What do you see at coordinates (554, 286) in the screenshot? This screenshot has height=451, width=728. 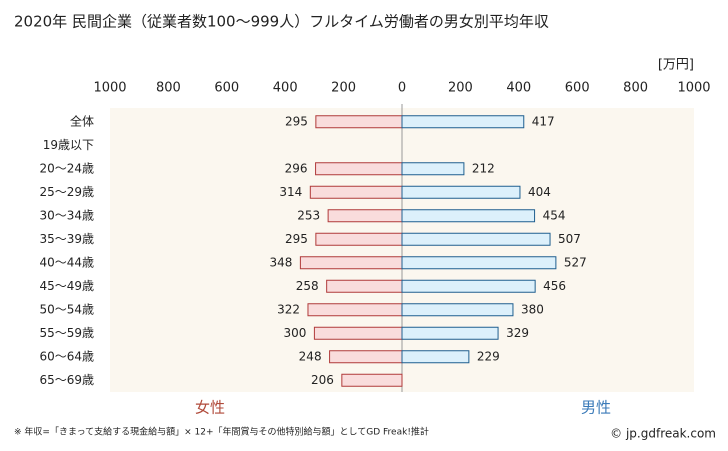 I see `value-label: 456` at bounding box center [554, 286].